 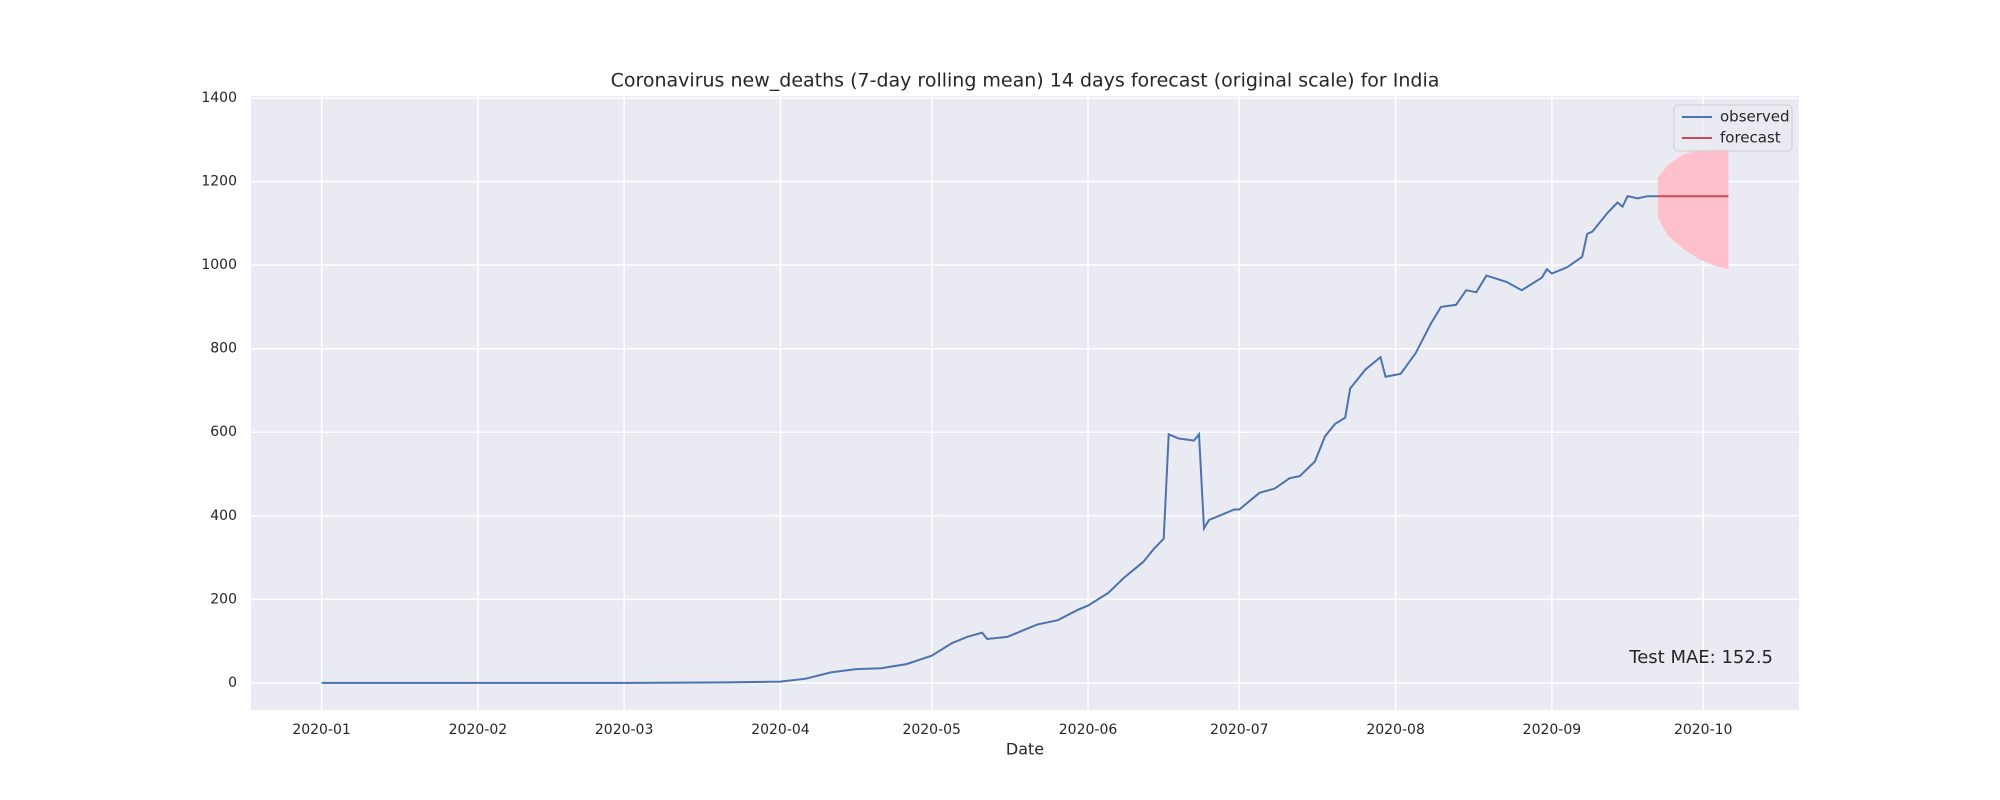 I want to click on x-axis-label: Date, so click(x=1025, y=749).